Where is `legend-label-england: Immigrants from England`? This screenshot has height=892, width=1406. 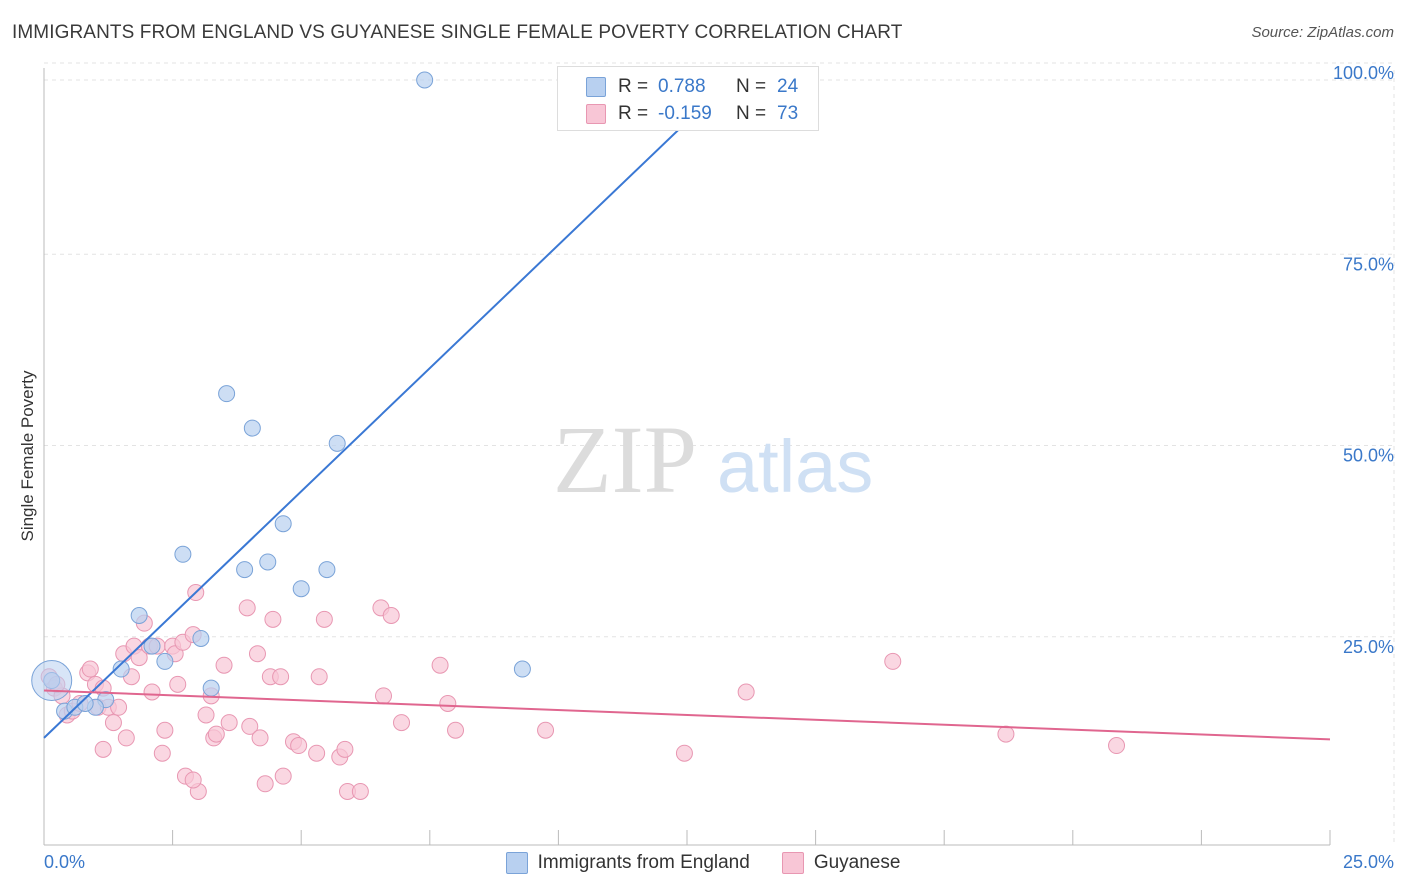
legend-label-england: Immigrants from England is located at coordinates (643, 862).